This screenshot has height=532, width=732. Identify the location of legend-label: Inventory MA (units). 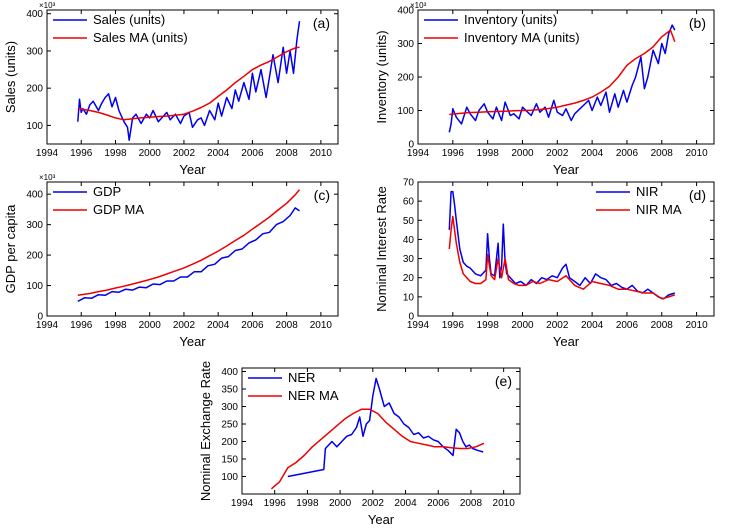
(522, 37).